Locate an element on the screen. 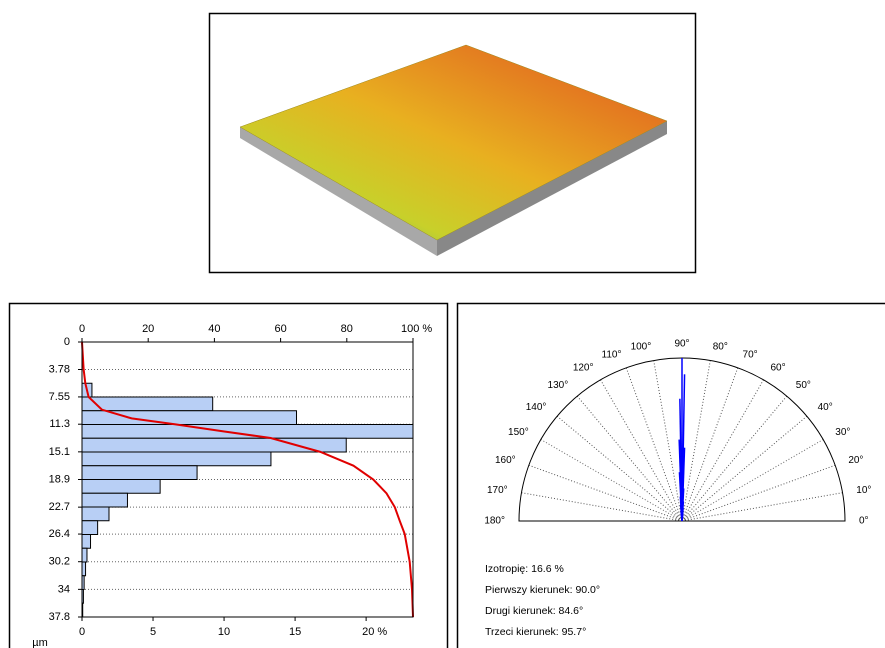  y-tick-label: 37.8 is located at coordinates (59, 617).